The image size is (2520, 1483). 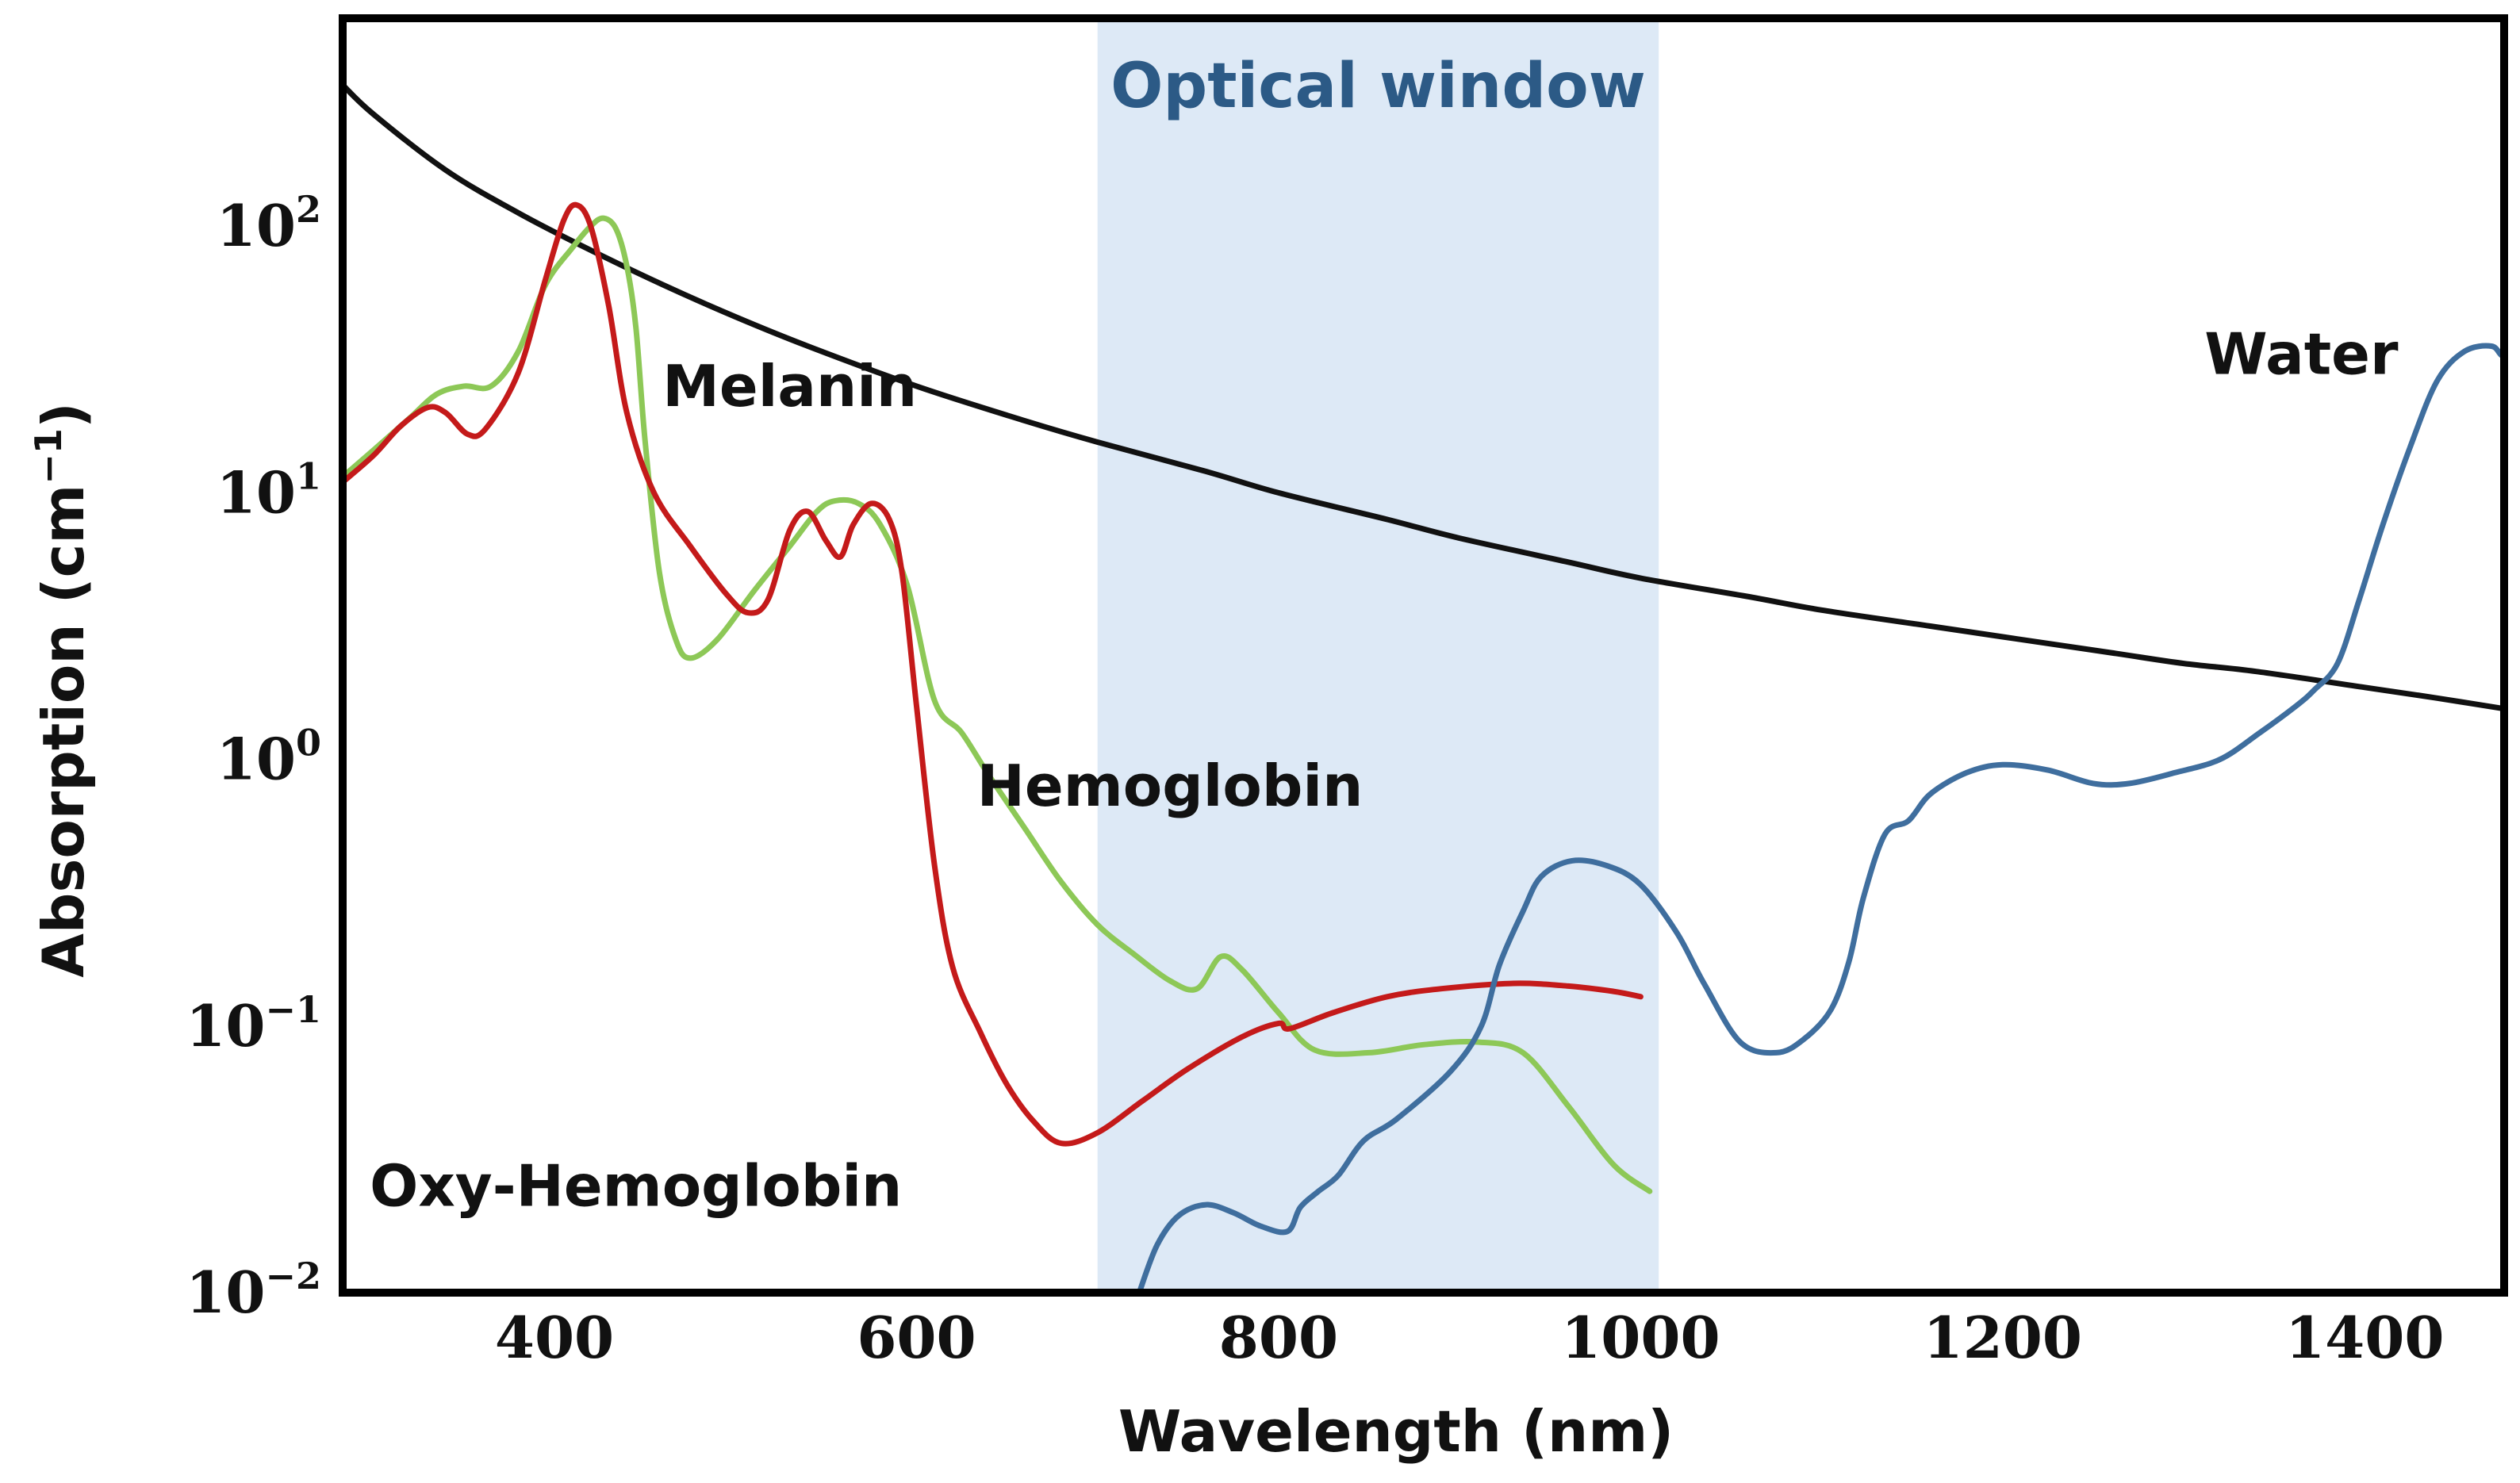 What do you see at coordinates (1170, 786) in the screenshot?
I see `hemoglobin-label: Hemoglobin` at bounding box center [1170, 786].